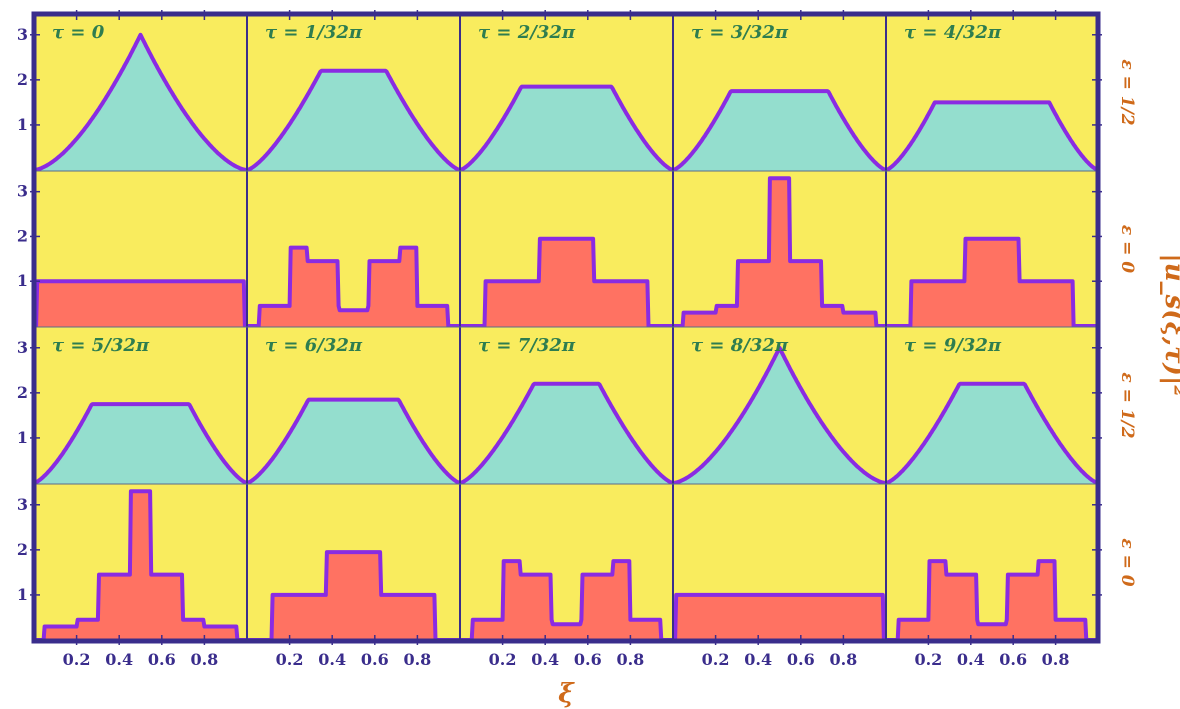  I want to click on panel-title: τ = 1/32π, so click(314, 32).